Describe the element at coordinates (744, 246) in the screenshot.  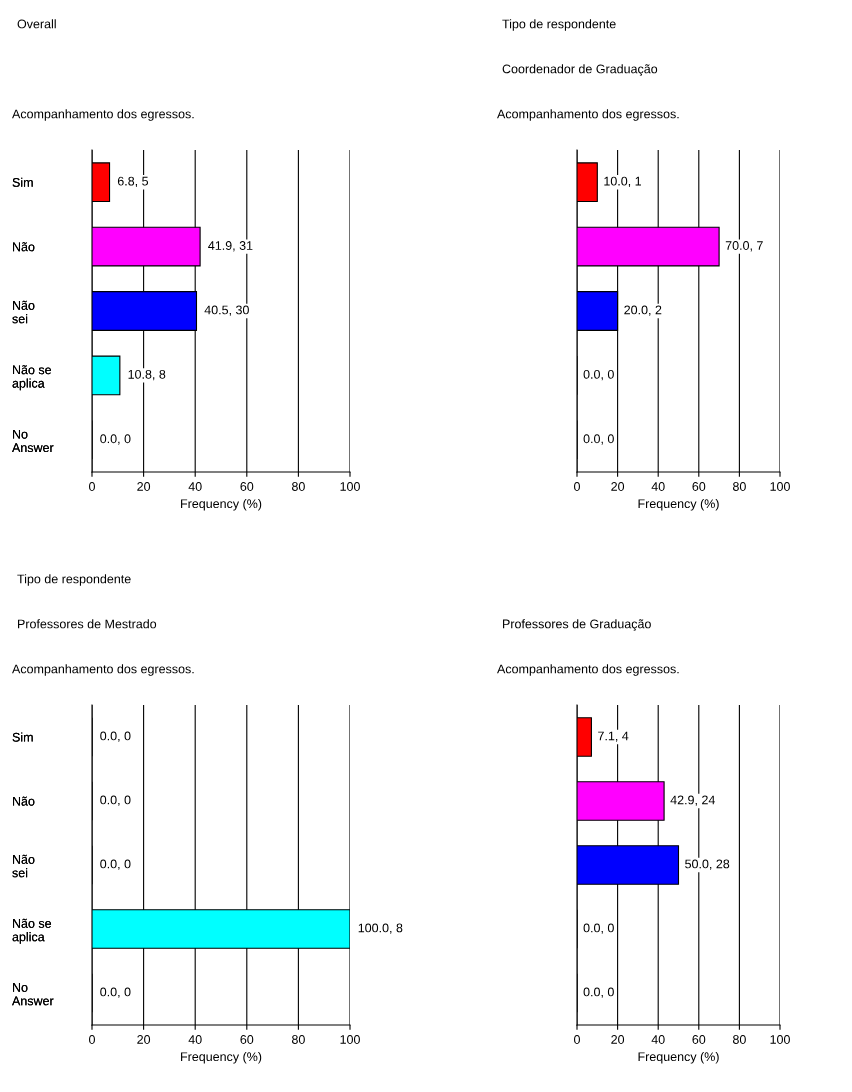
I see `data-label: 70.0, 7` at that location.